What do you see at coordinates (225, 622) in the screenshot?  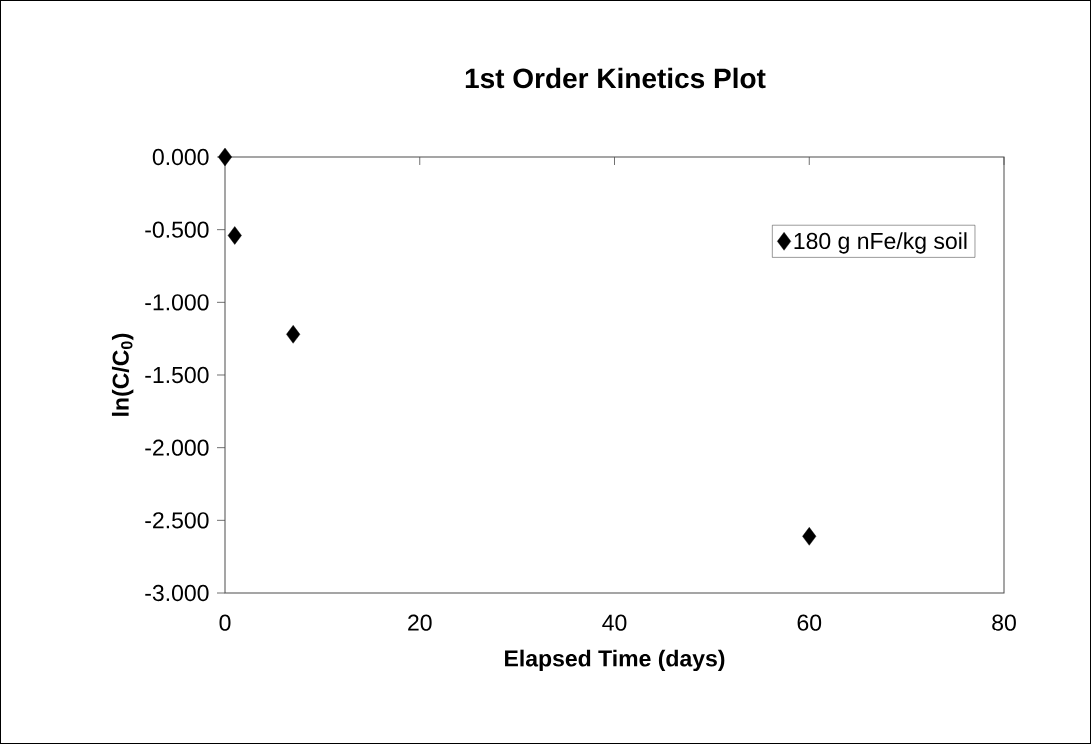 I see `x-tick-label: 0` at bounding box center [225, 622].